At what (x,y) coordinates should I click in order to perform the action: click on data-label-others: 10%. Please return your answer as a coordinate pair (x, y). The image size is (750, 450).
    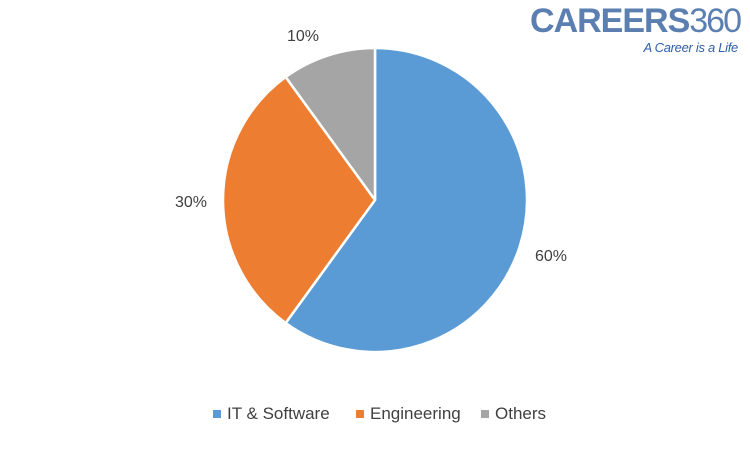
    Looking at the image, I should click on (303, 36).